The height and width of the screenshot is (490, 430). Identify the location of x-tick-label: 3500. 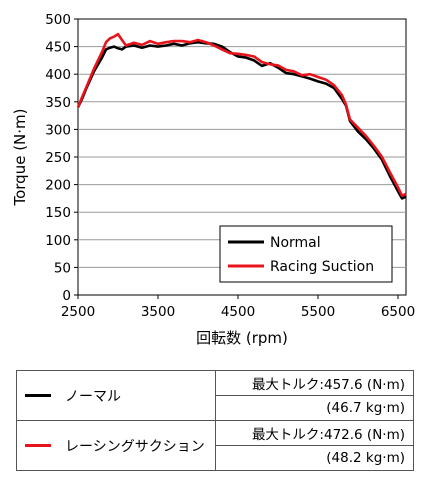
(158, 312).